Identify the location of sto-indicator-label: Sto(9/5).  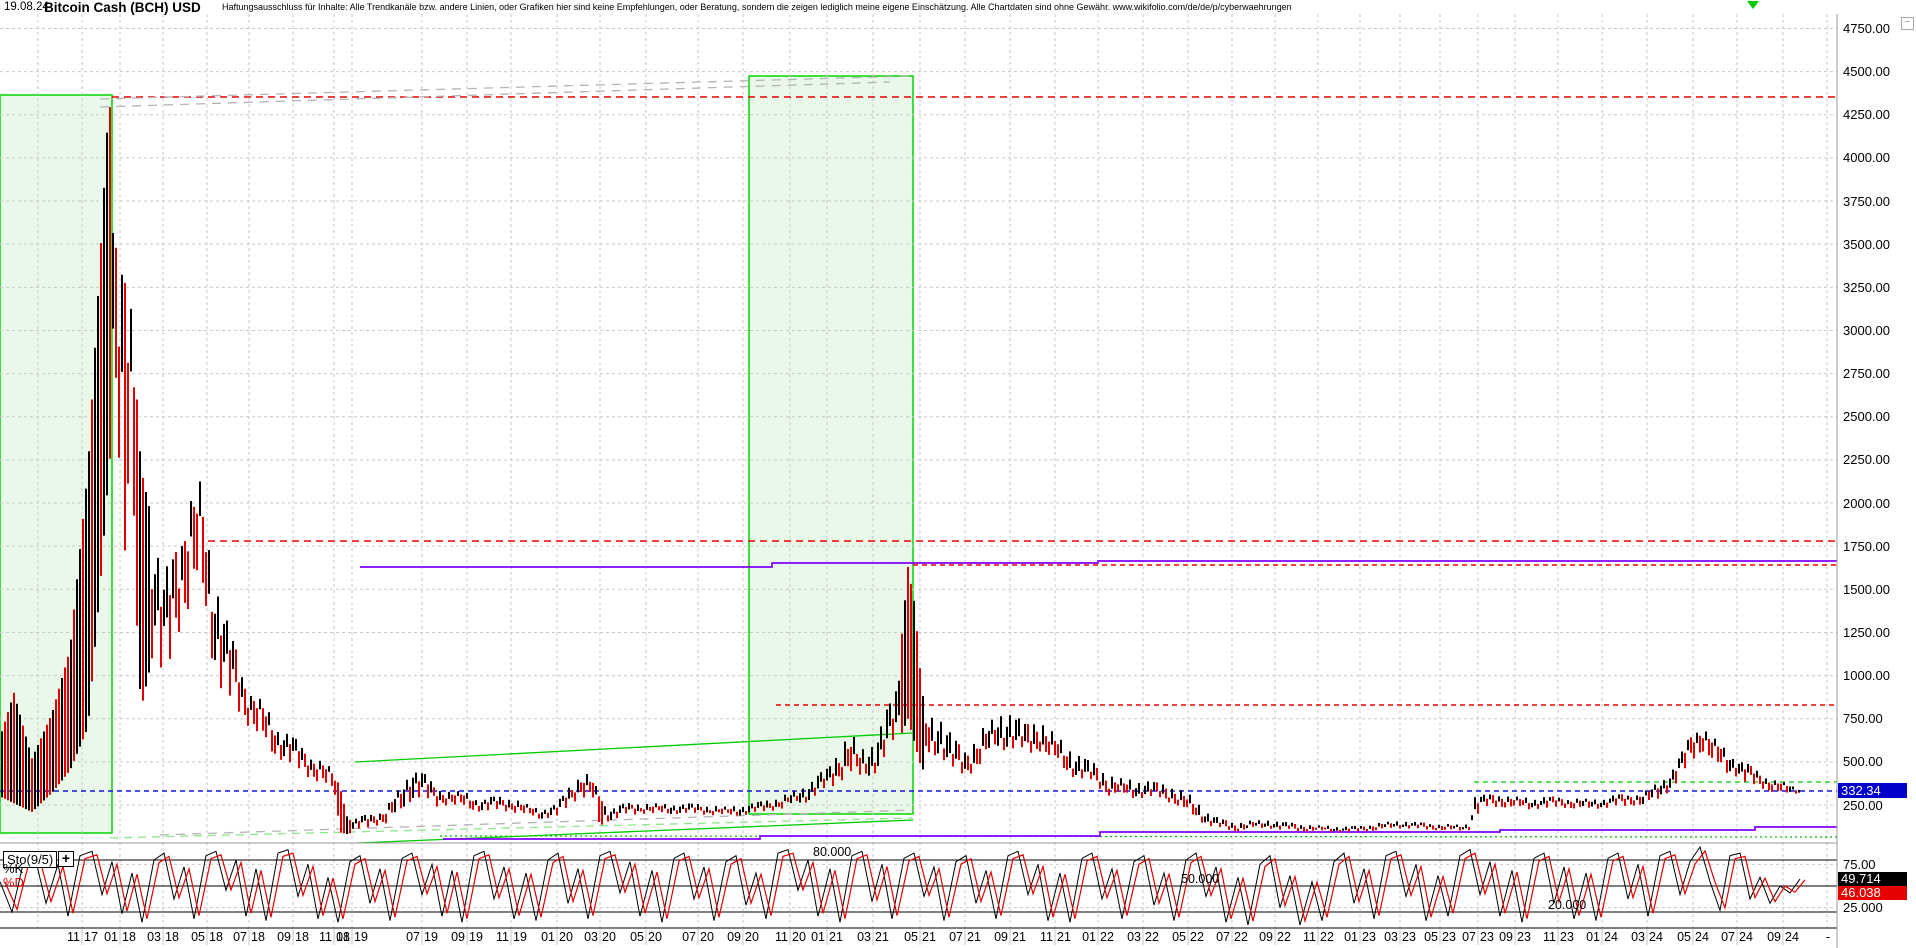
(30, 859).